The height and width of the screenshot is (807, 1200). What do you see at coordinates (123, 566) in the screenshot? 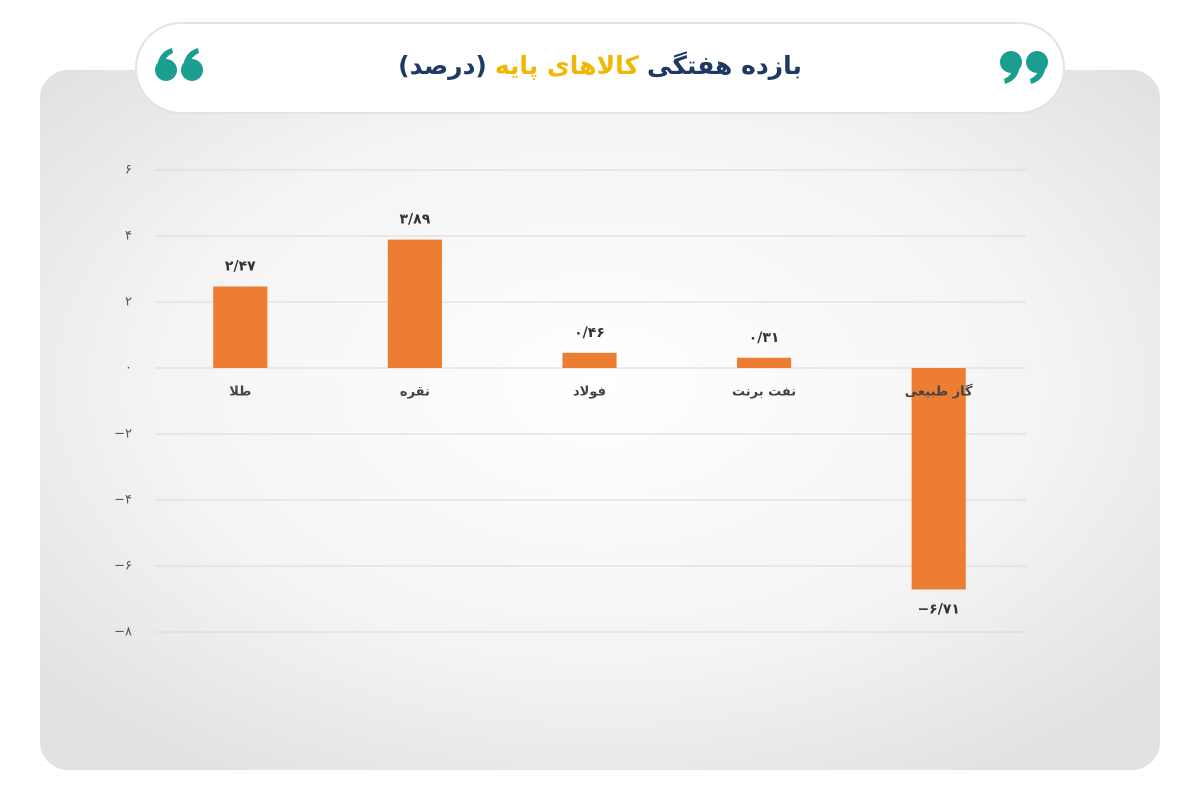
I see `y-tick-label: −۶` at bounding box center [123, 566].